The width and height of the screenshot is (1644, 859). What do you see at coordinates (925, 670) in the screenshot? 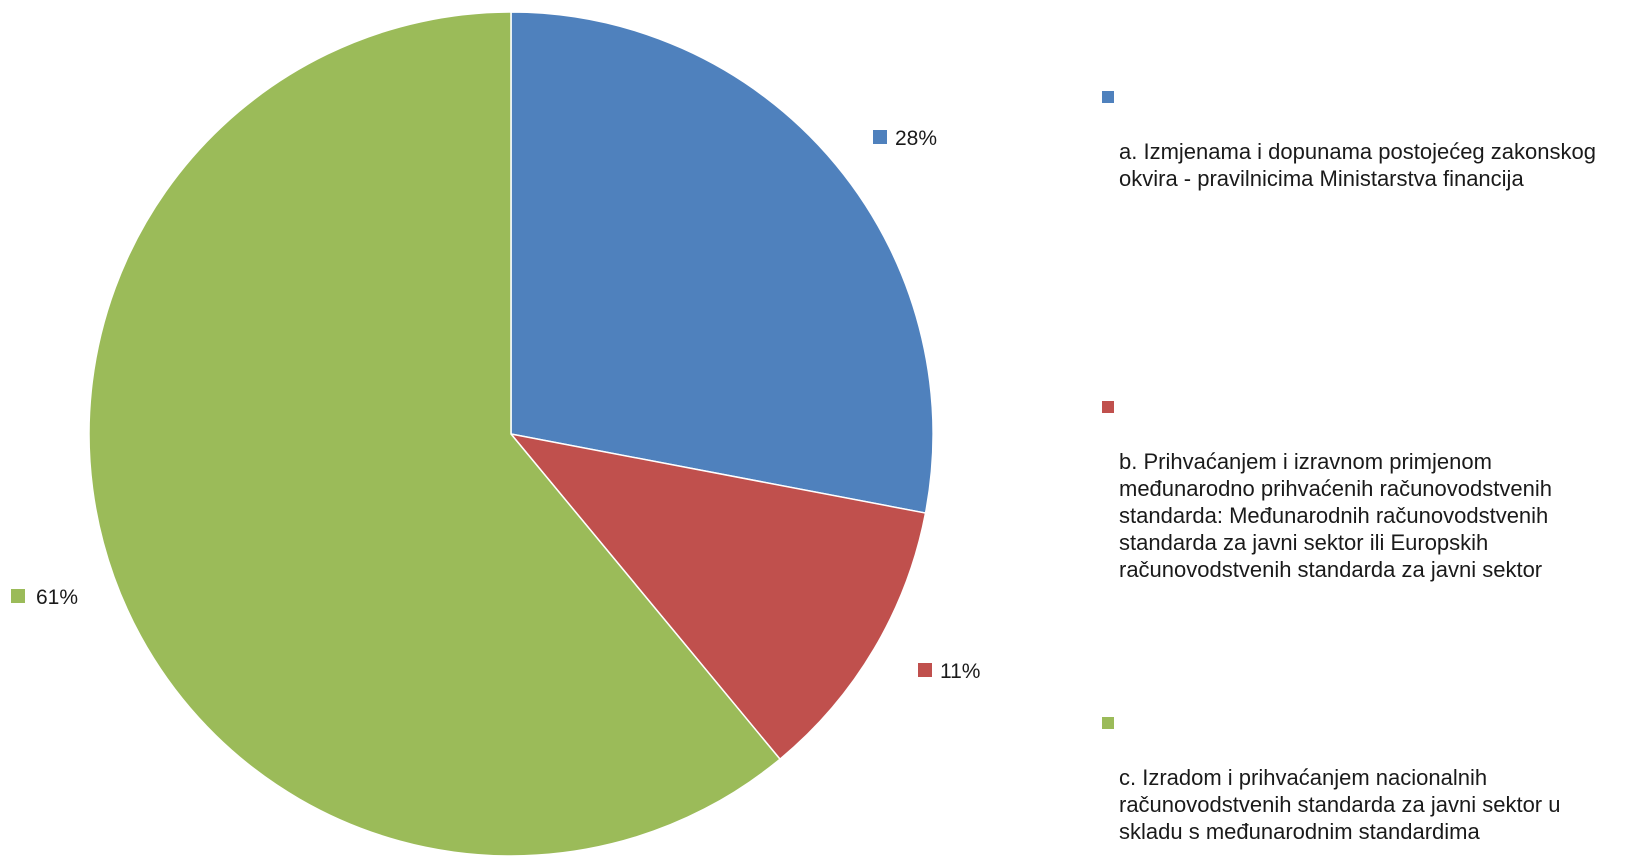
I see `data-label-b-marker` at bounding box center [925, 670].